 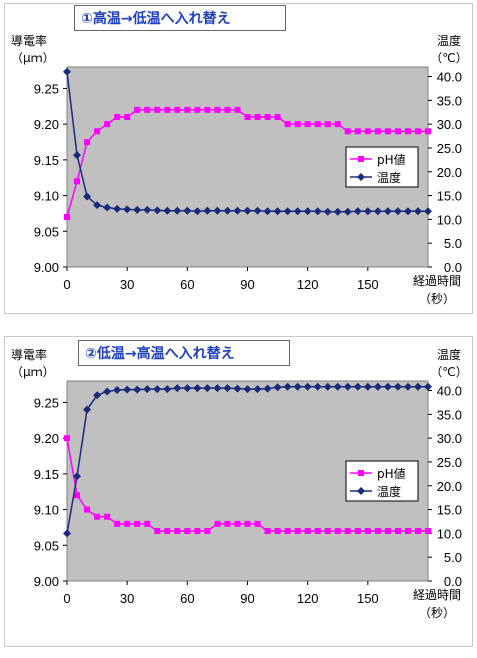 What do you see at coordinates (437, 595) in the screenshot?
I see `x-axis-label: 経過時間` at bounding box center [437, 595].